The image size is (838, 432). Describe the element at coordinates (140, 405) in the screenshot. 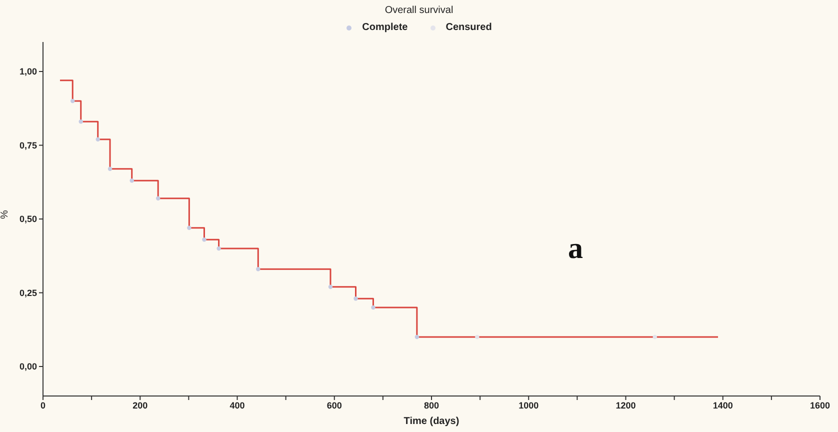

I see `x-tick-label: 200` at that location.